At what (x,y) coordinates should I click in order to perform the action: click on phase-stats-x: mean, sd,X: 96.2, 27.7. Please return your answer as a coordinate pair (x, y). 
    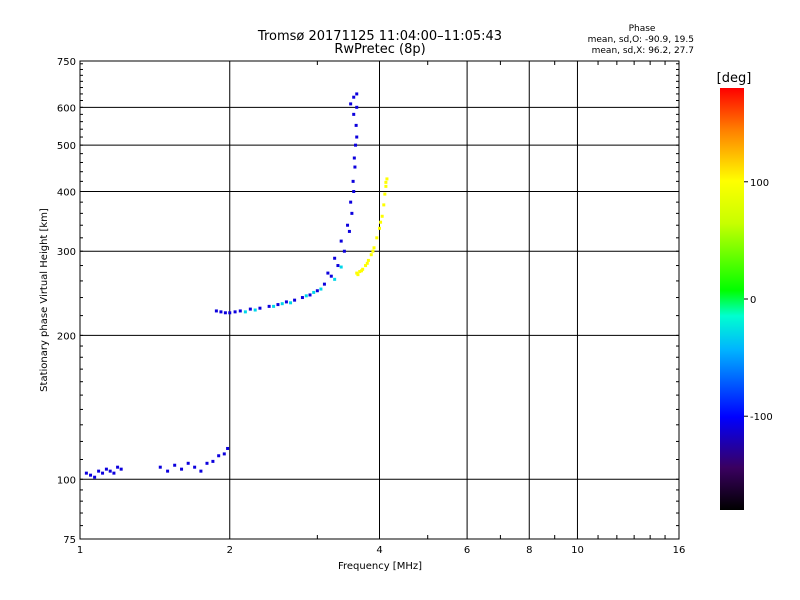
    Looking at the image, I should click on (643, 51).